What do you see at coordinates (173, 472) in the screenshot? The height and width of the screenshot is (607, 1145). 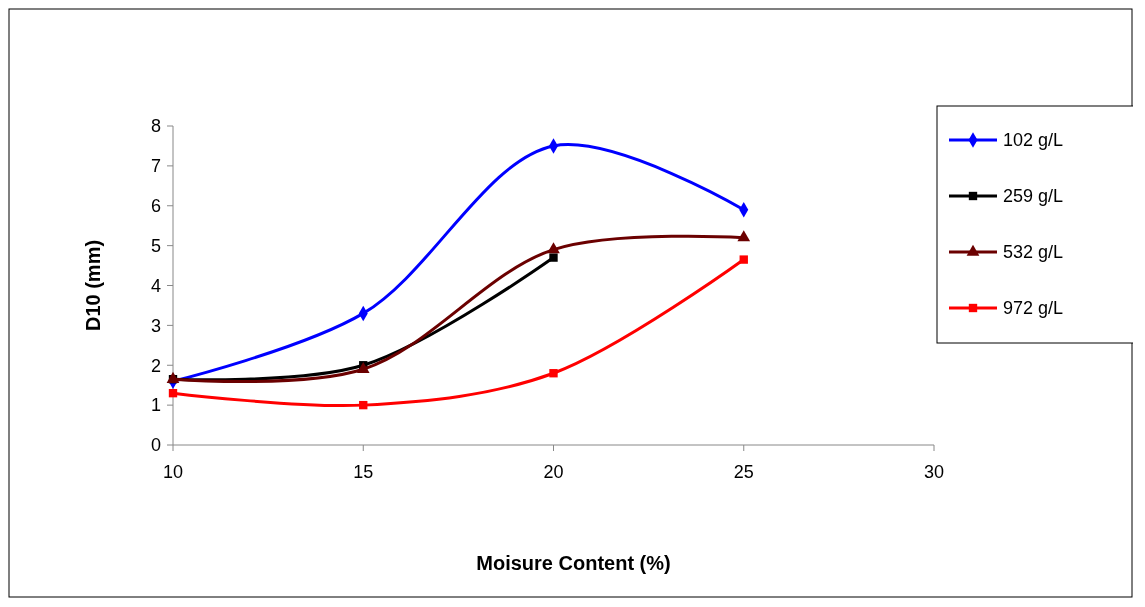 I see `x-tick-label: 10` at bounding box center [173, 472].